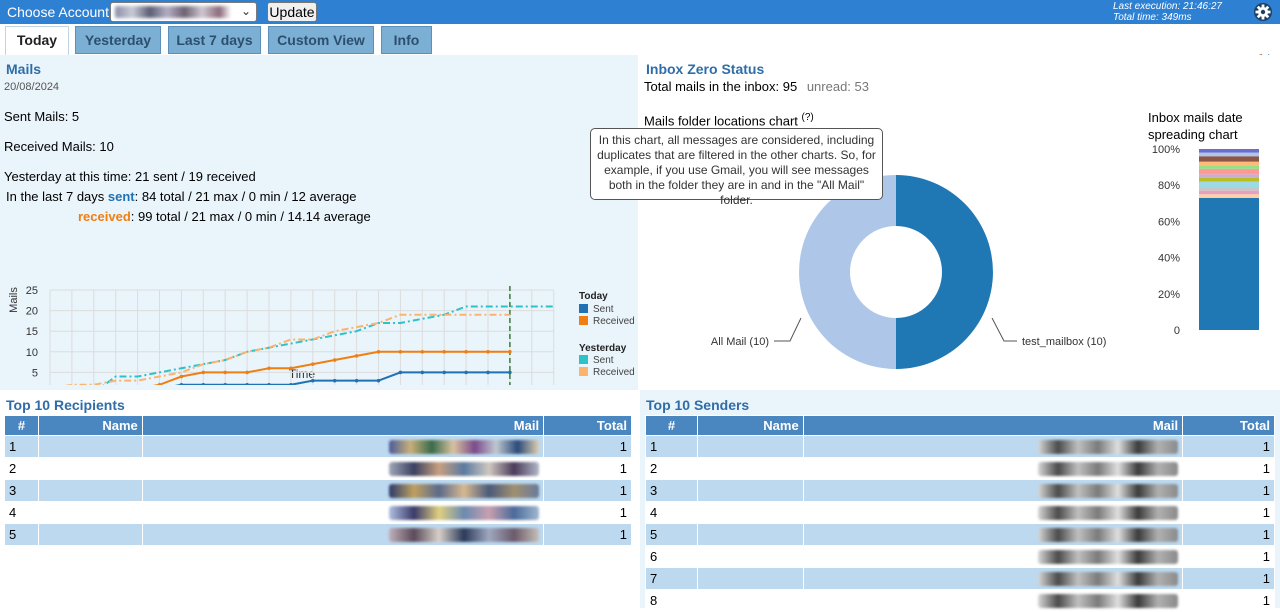  What do you see at coordinates (944, 272) in the screenshot?
I see `donut-slice-test-mailbox` at bounding box center [944, 272].